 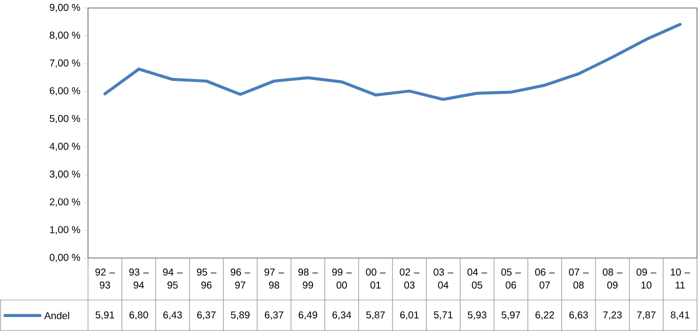 What do you see at coordinates (443, 315) in the screenshot?
I see `data-label: 5,71` at bounding box center [443, 315].